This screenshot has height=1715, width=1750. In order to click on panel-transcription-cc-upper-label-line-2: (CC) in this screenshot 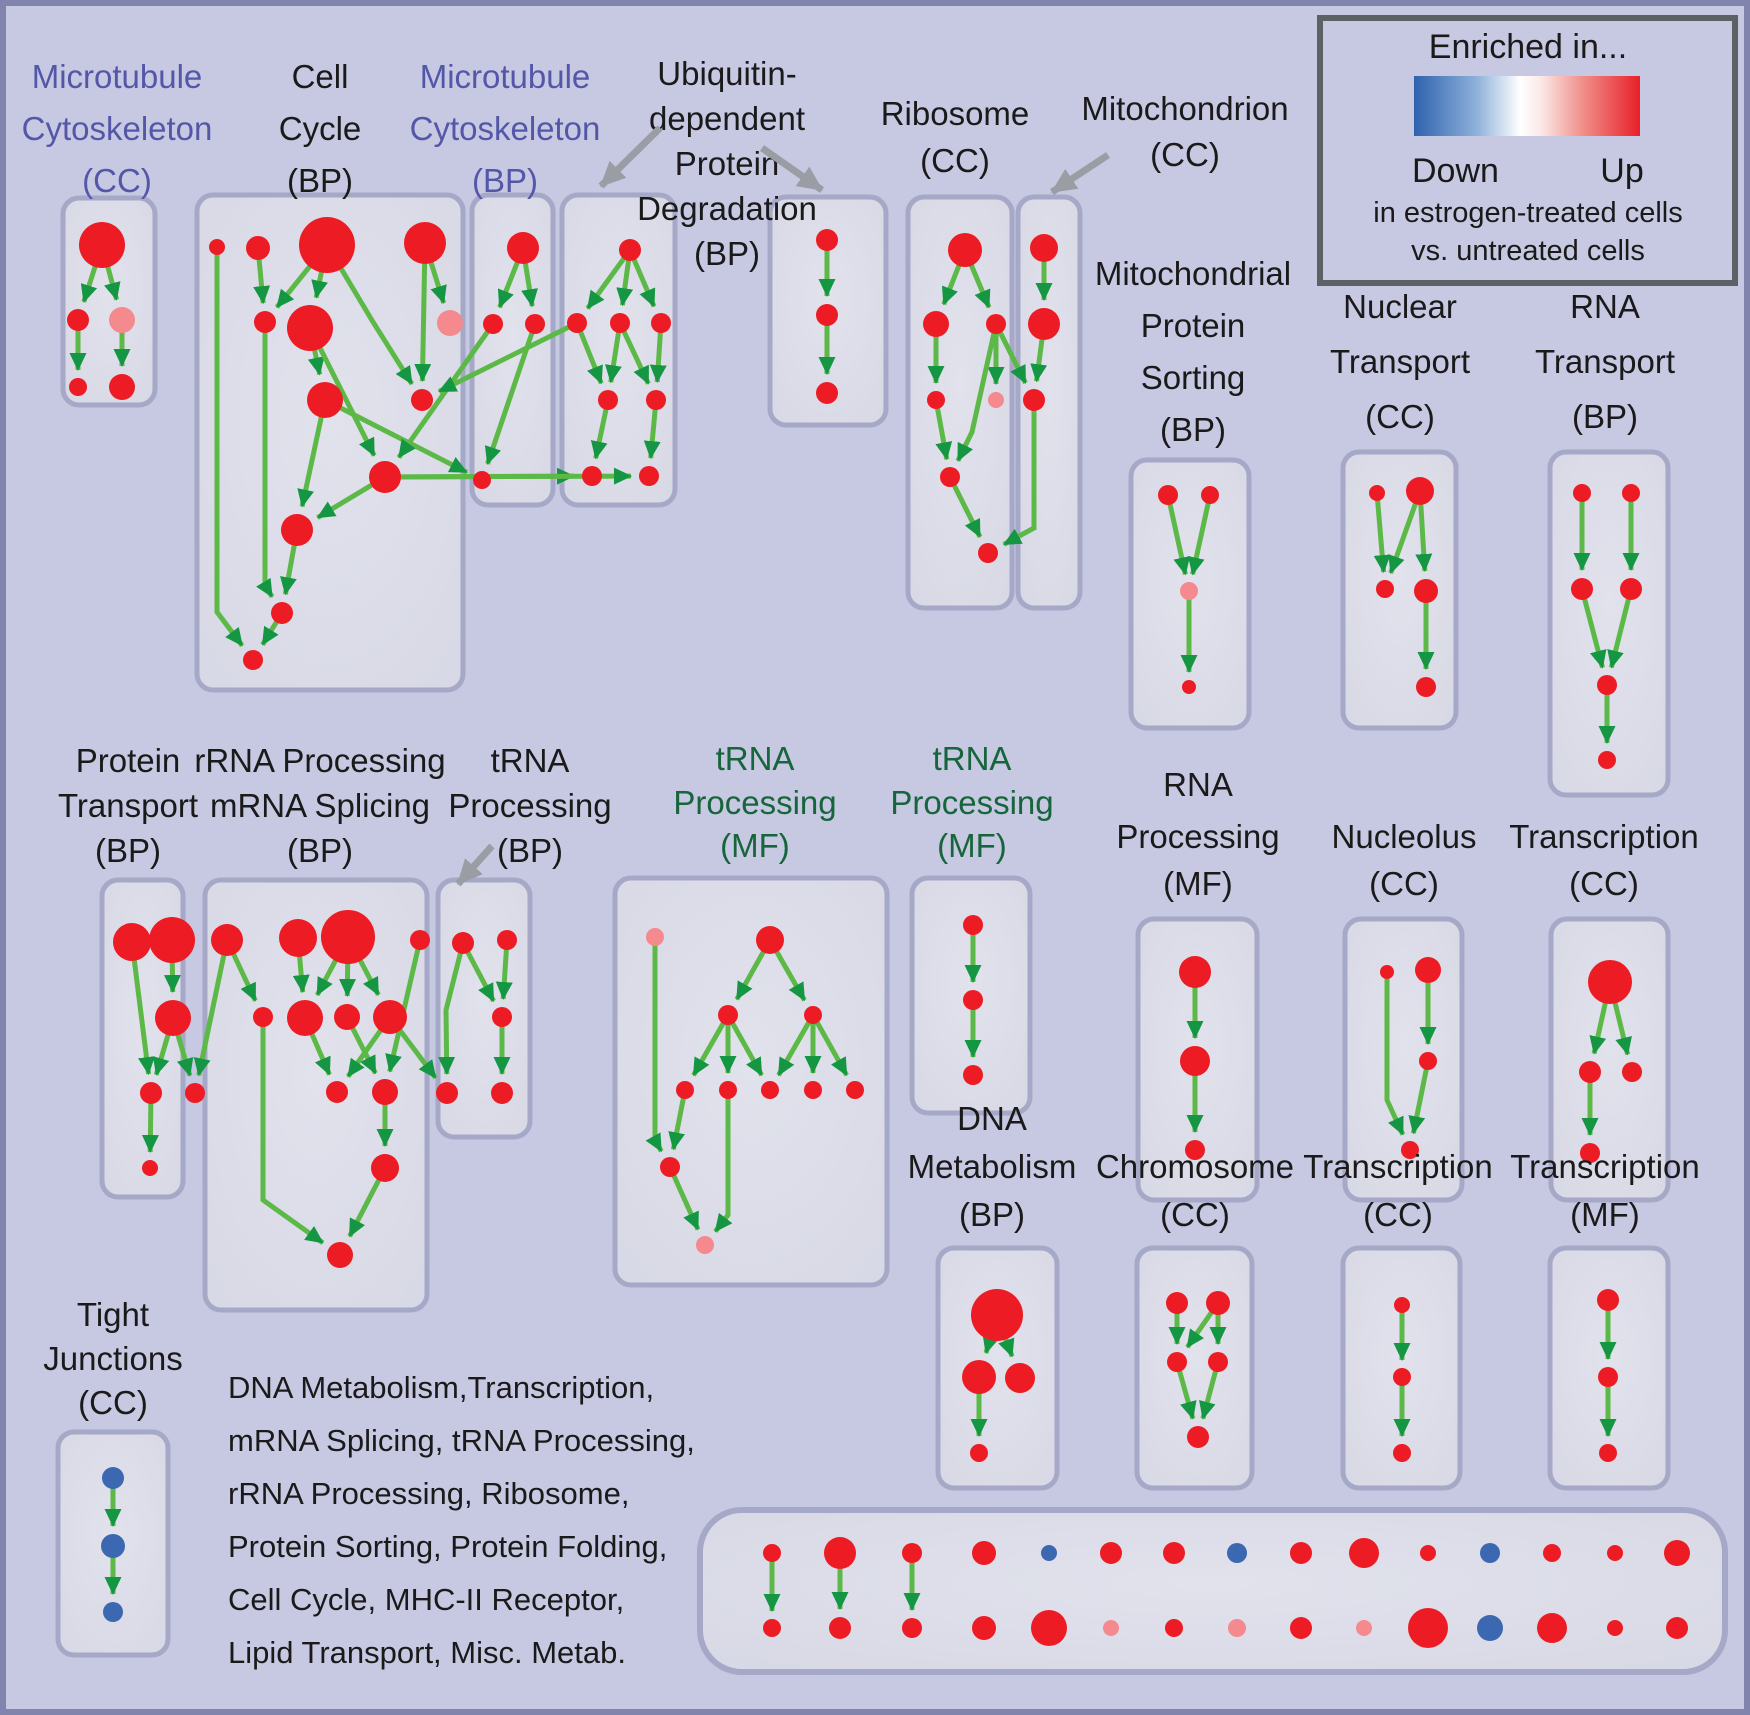, I will do `click(1604, 883)`.